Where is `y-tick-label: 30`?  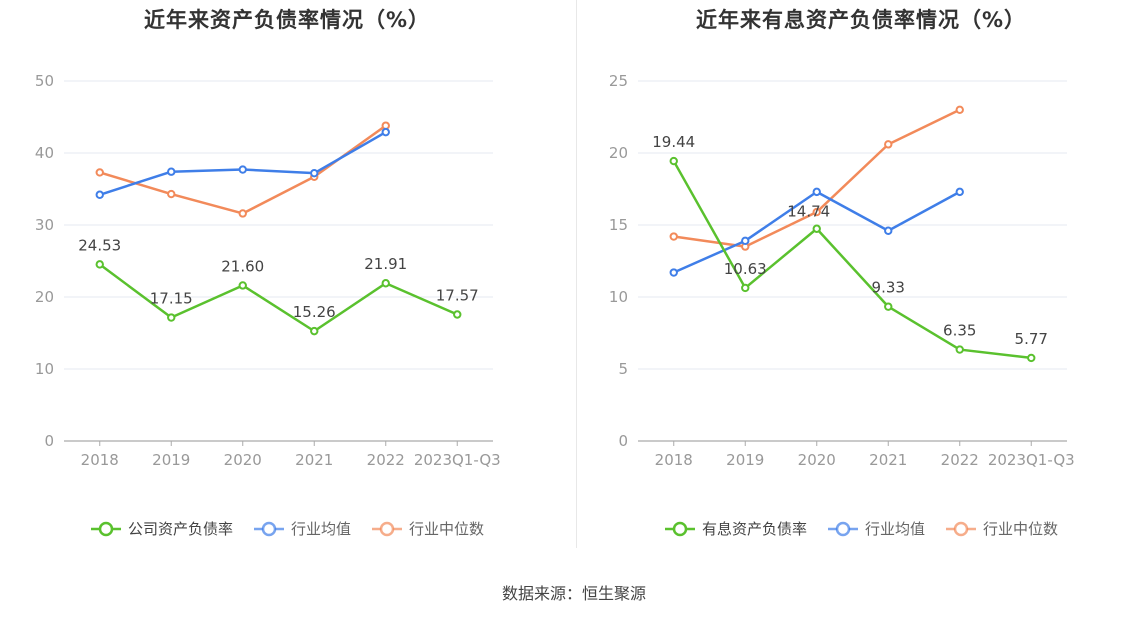
y-tick-label: 30 is located at coordinates (44, 225).